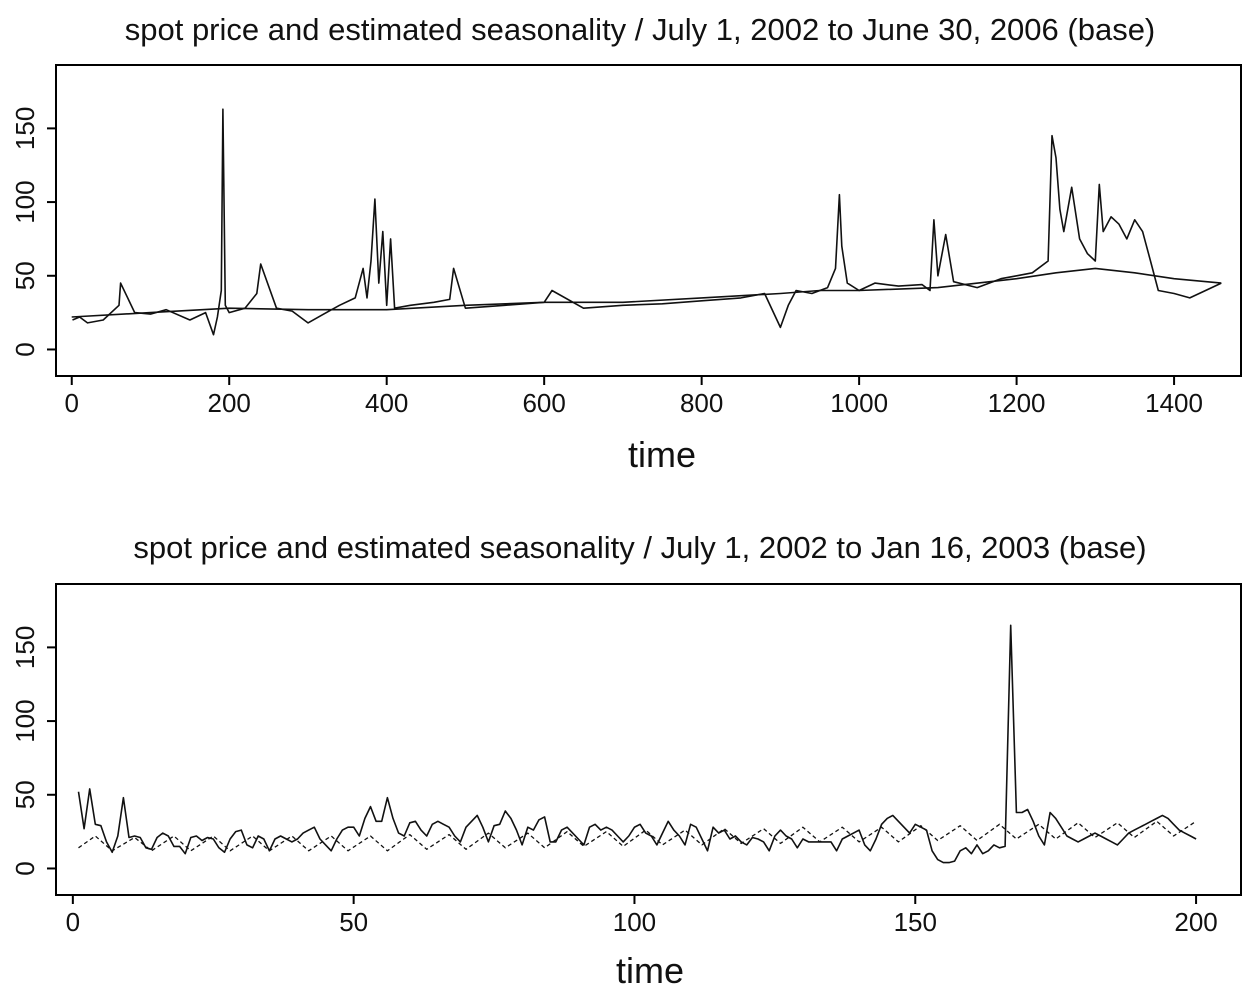 Image resolution: width=1258 pixels, height=1002 pixels. What do you see at coordinates (1174, 403) in the screenshot?
I see `x-tick-label: 1400` at bounding box center [1174, 403].